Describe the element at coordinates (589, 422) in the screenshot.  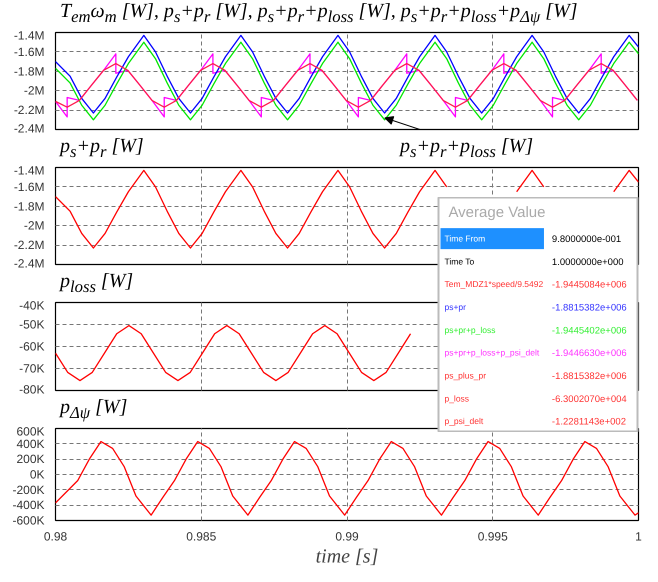
I see `text: -1.2281143e+002` at that location.